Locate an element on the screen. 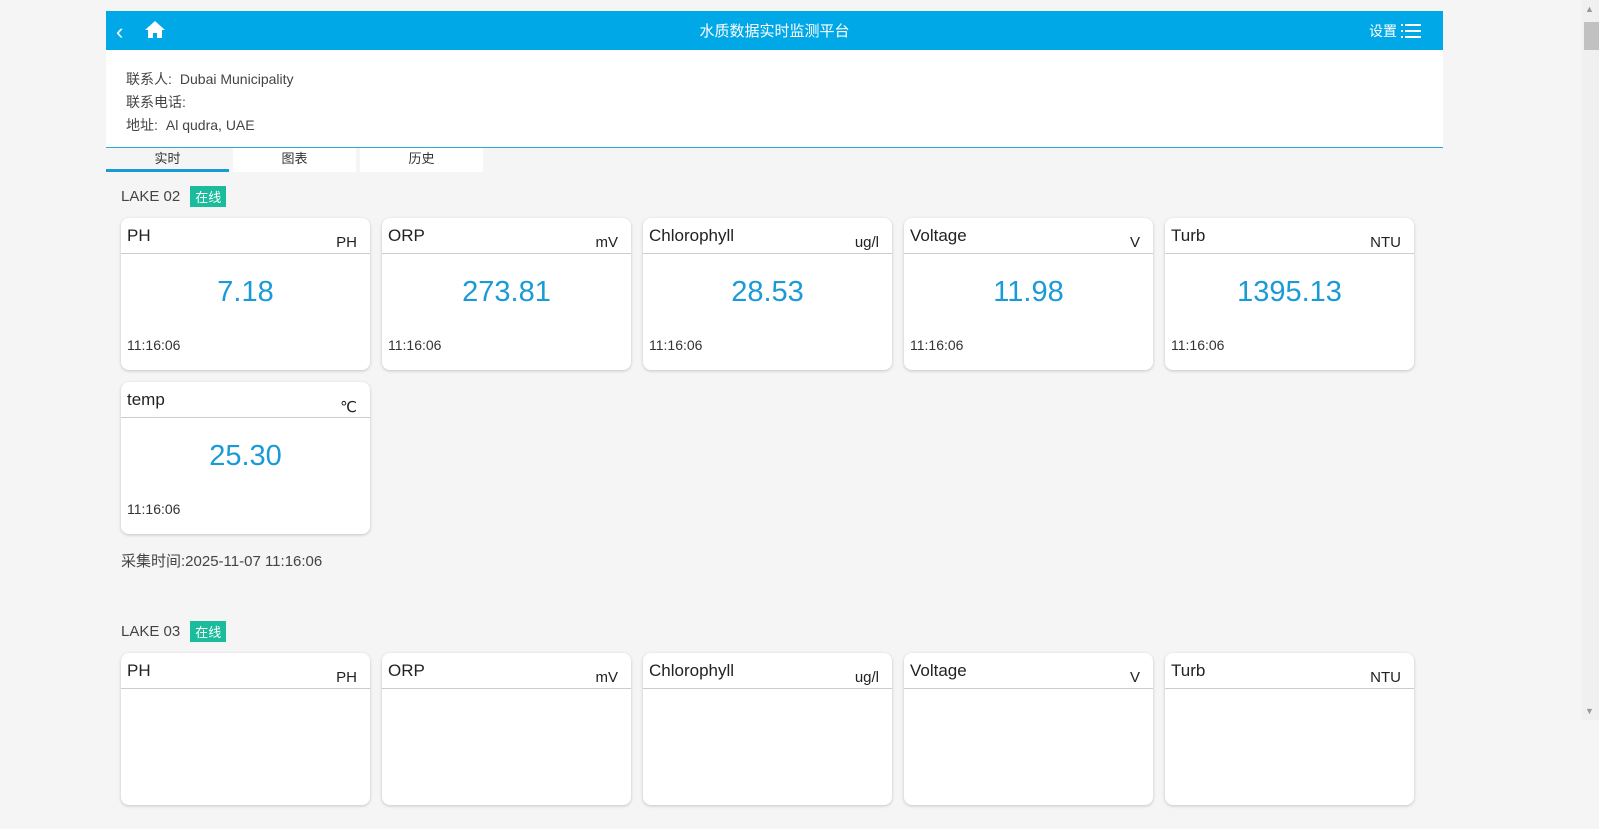  sensor-card: Chlorophyll ug/l is located at coordinates (767, 729).